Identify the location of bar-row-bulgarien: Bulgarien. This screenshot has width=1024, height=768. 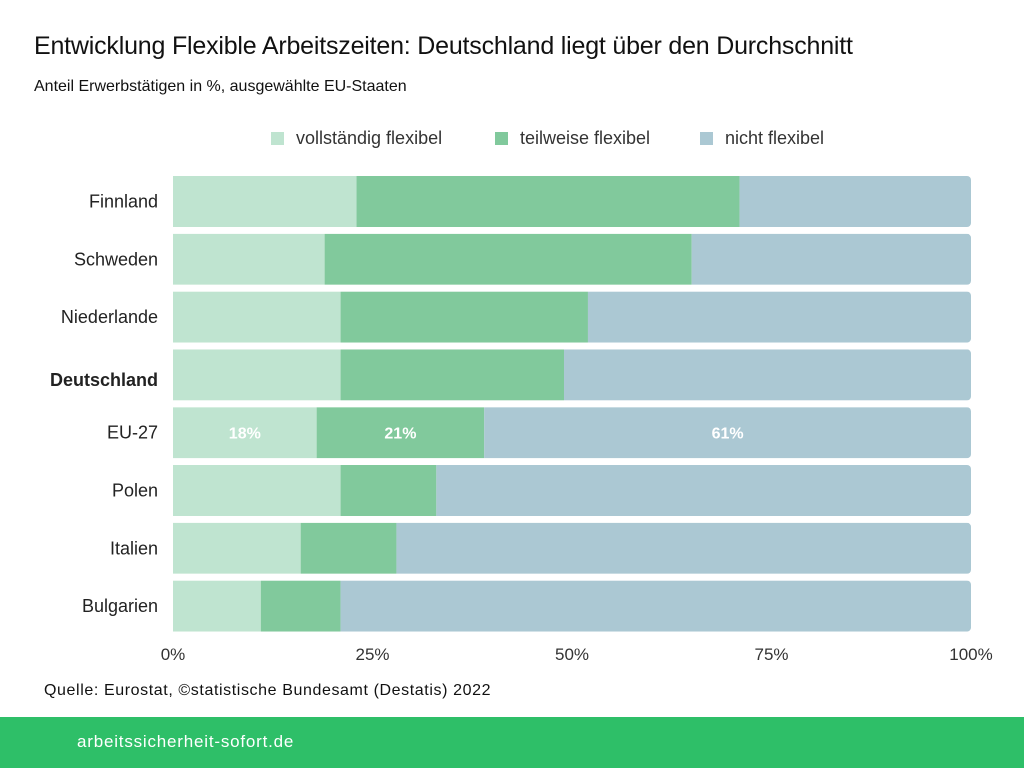
(526, 606).